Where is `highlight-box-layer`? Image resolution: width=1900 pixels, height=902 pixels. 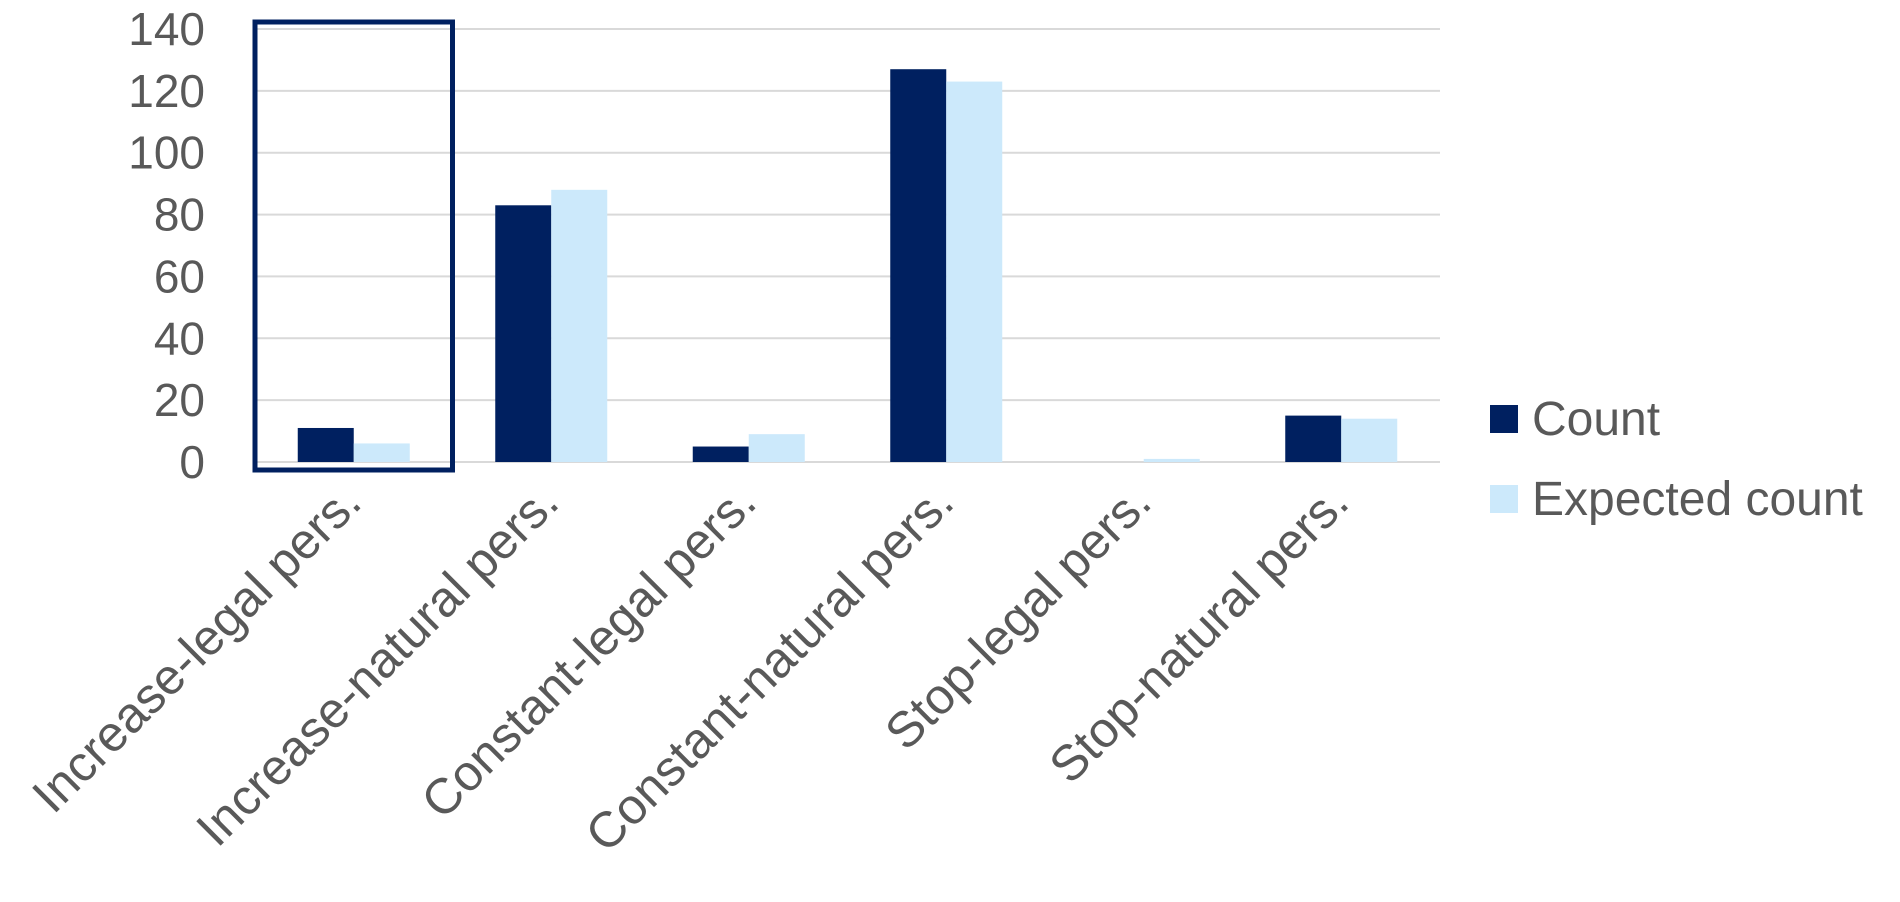 highlight-box-layer is located at coordinates (353, 246).